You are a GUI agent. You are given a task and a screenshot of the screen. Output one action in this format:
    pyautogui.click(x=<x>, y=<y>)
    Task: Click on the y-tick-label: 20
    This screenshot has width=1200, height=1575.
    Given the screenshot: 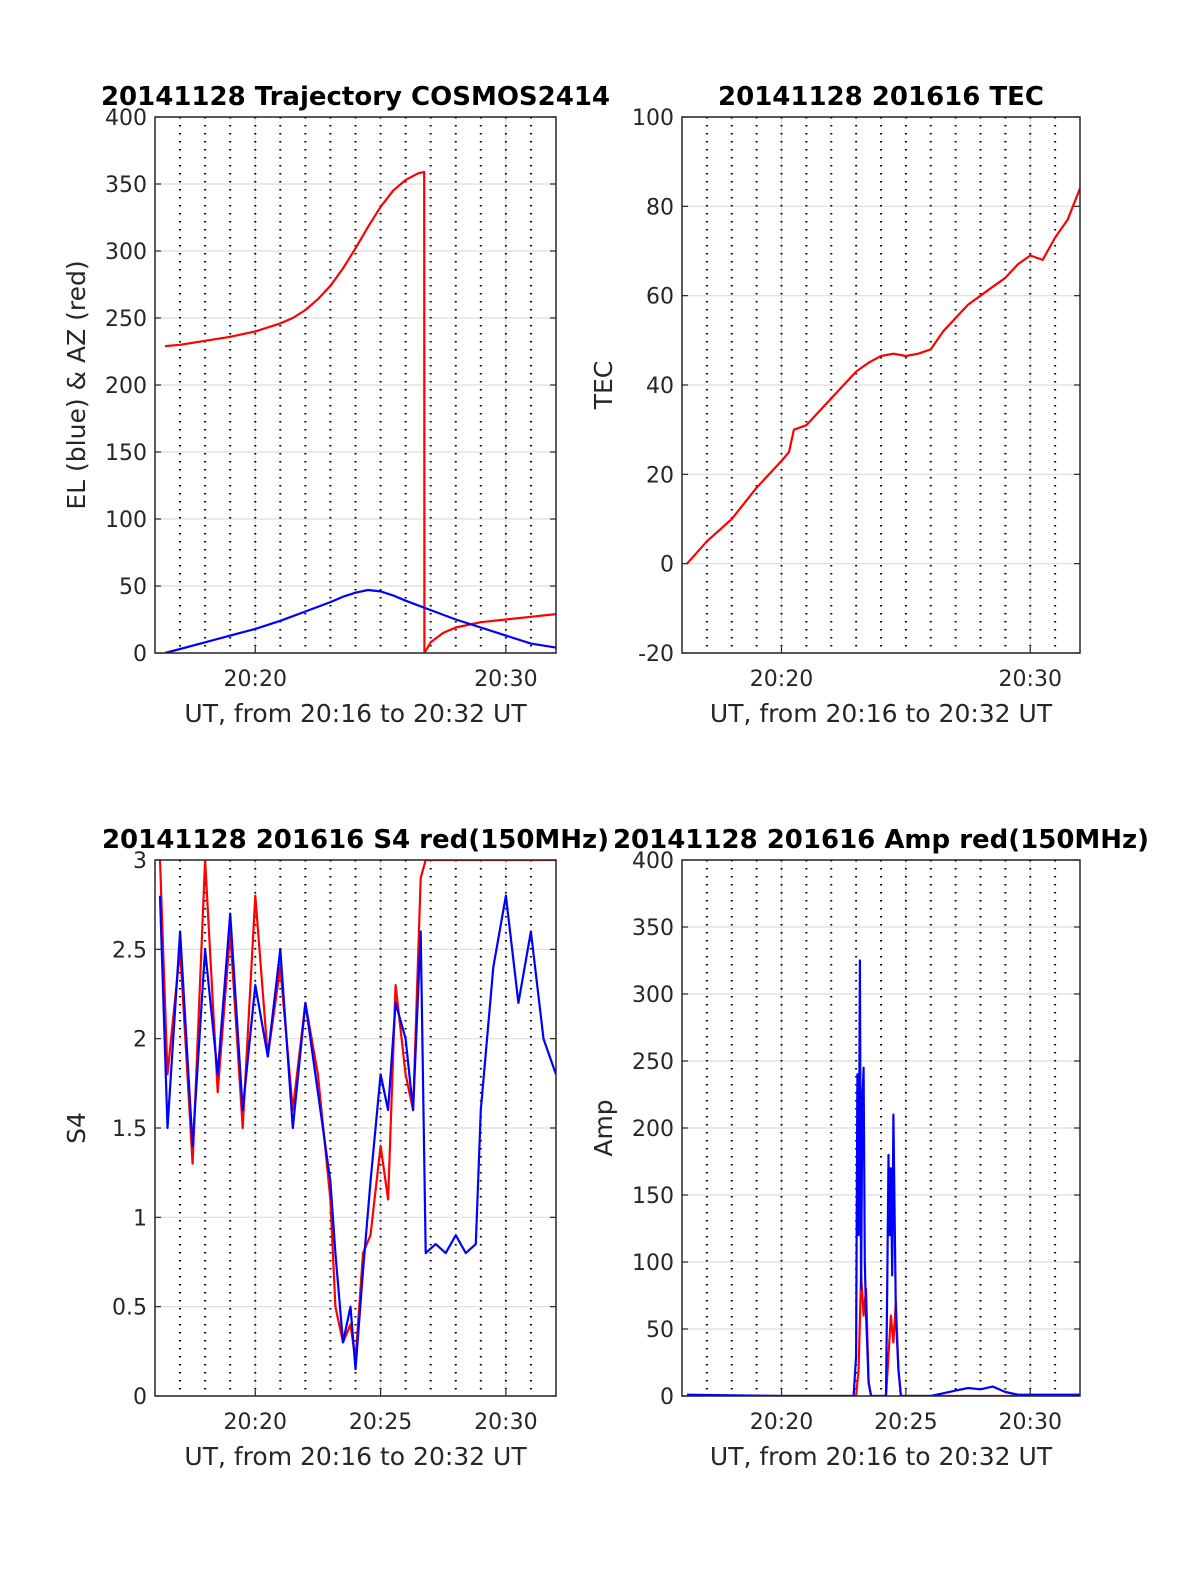 What is the action you would take?
    pyautogui.click(x=660, y=475)
    